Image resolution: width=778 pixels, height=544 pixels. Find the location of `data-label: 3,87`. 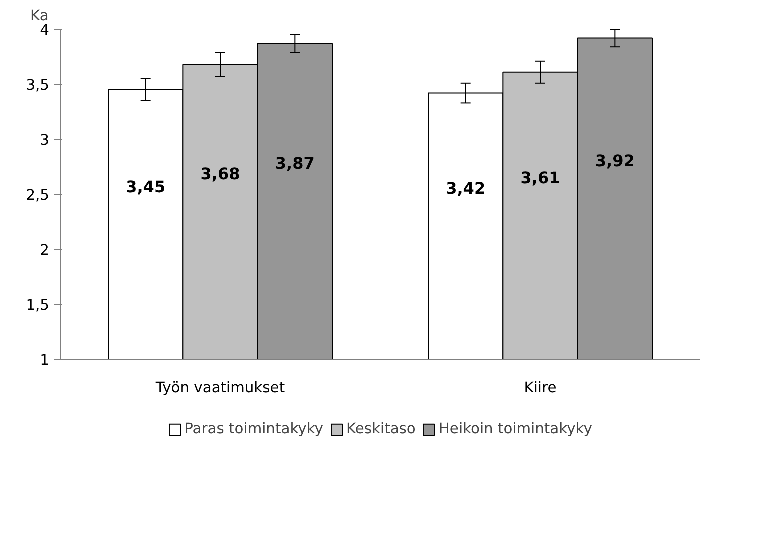

data-label: 3,87 is located at coordinates (295, 164).